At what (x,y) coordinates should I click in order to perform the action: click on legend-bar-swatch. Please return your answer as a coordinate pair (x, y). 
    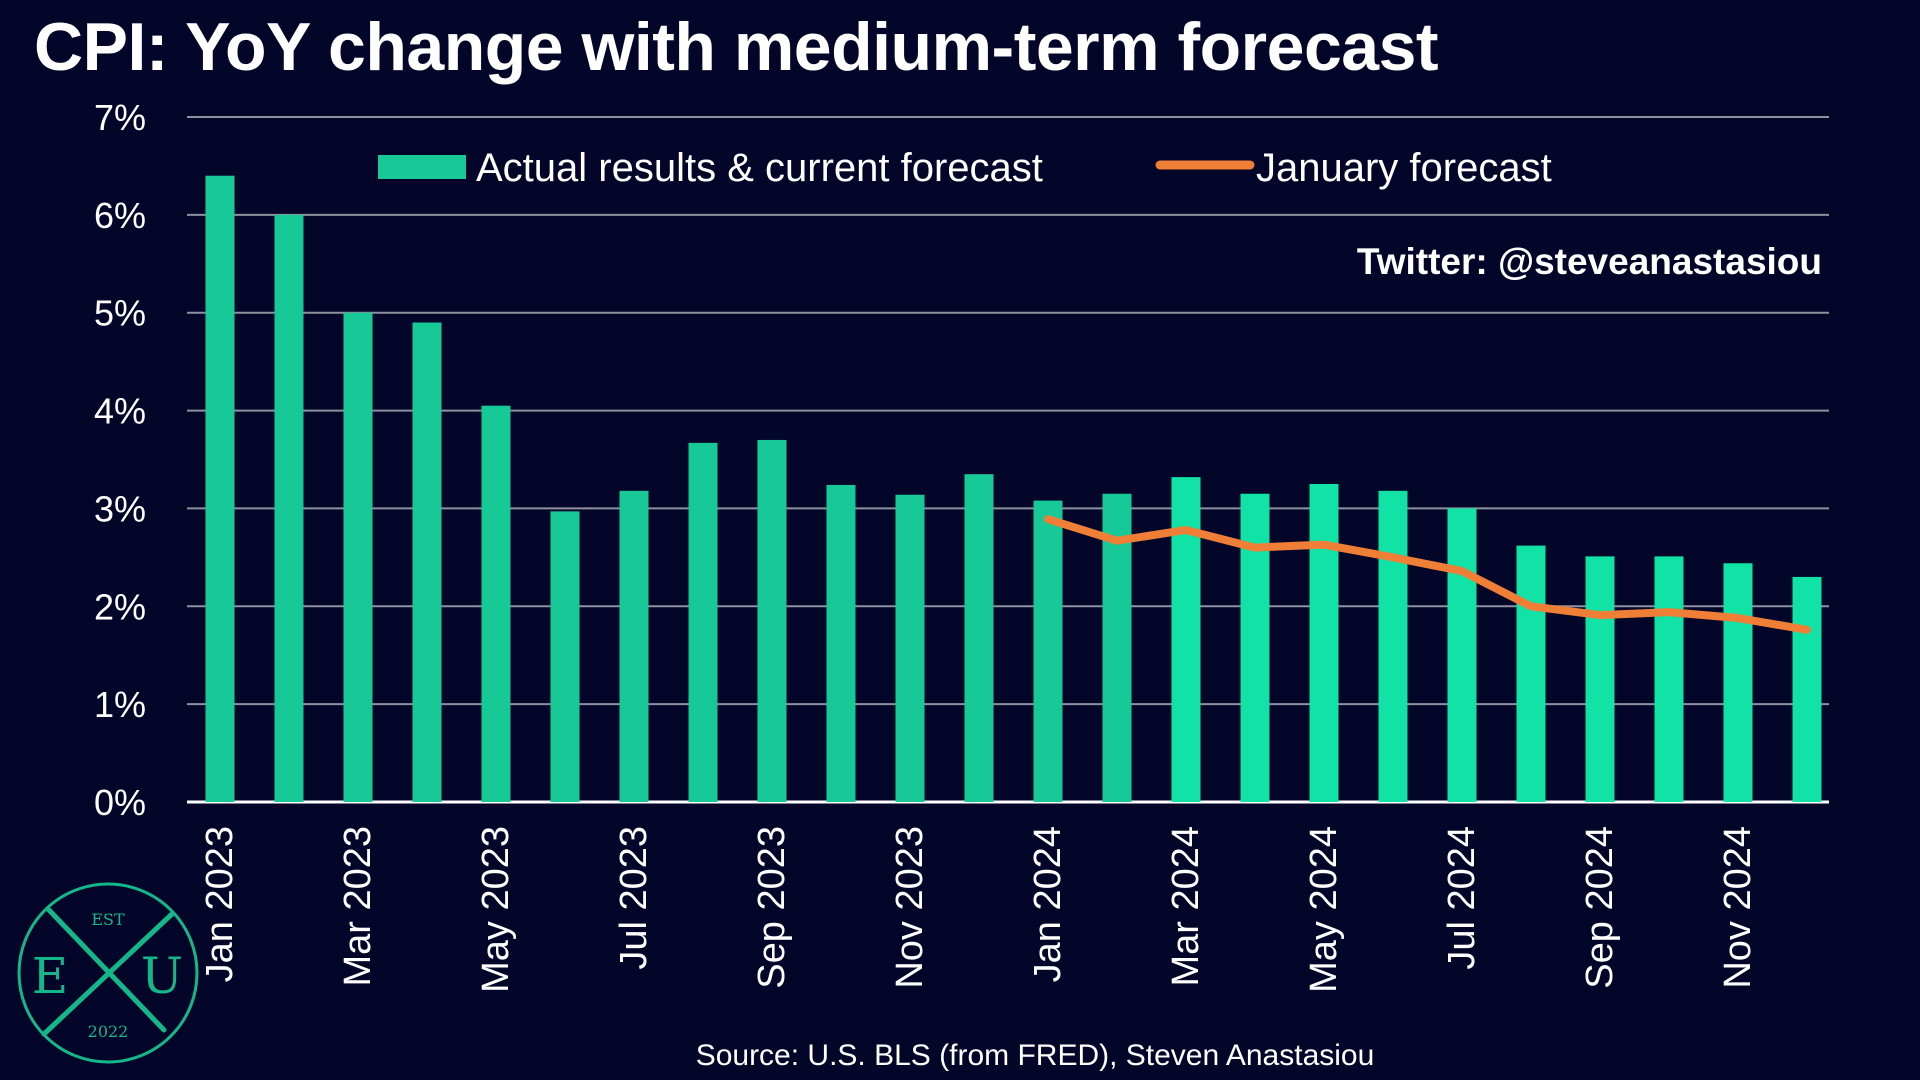
    Looking at the image, I should click on (422, 167).